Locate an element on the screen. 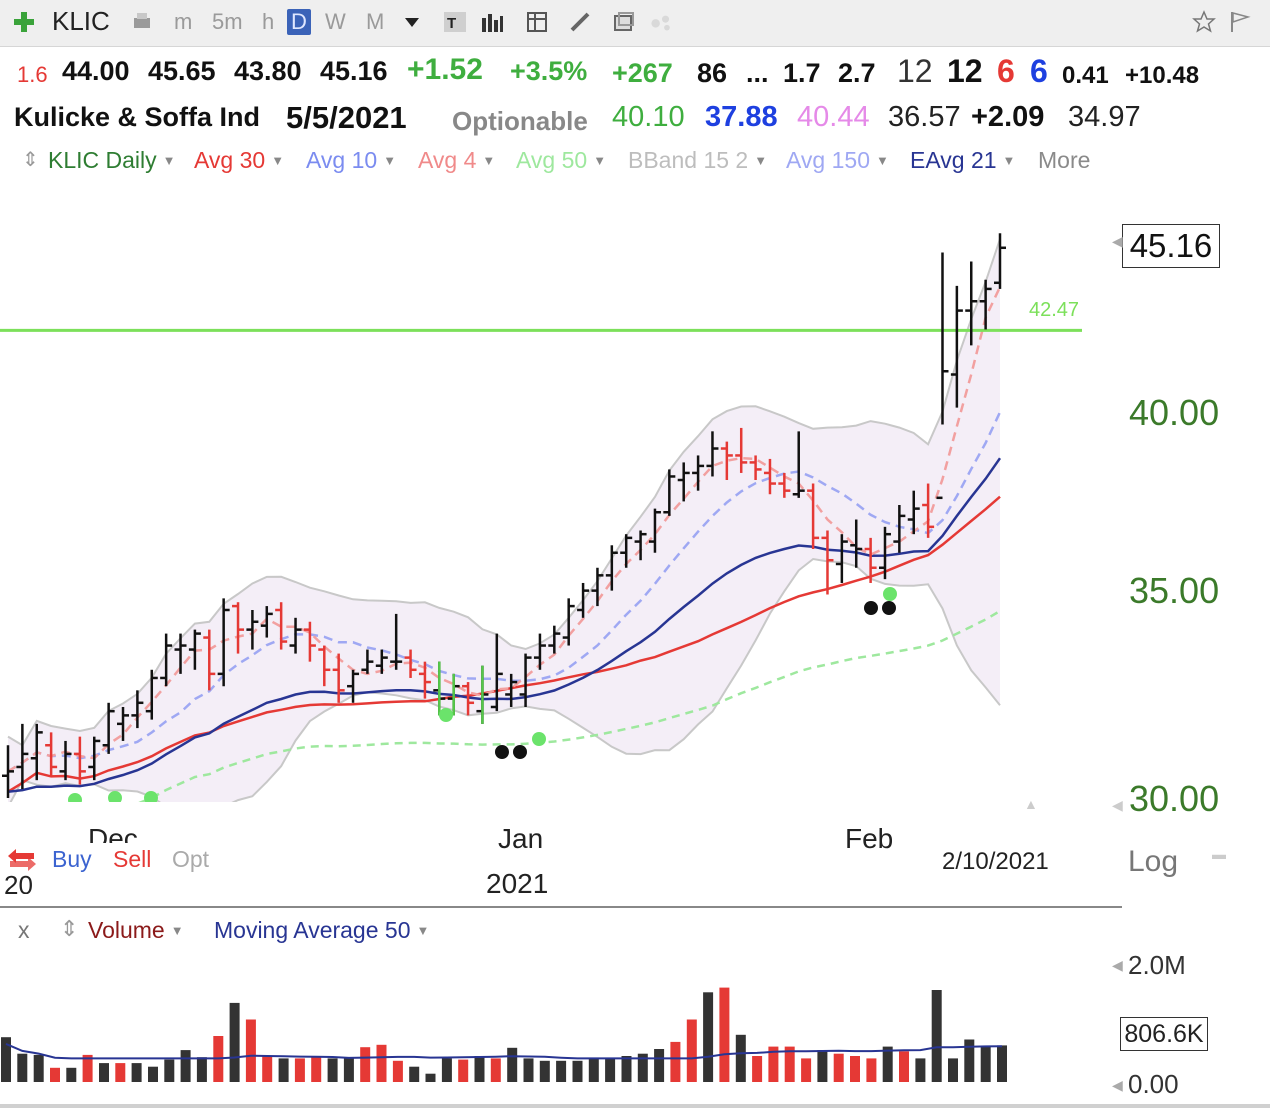  legend-label: KLIC Daily is located at coordinates (102, 160).